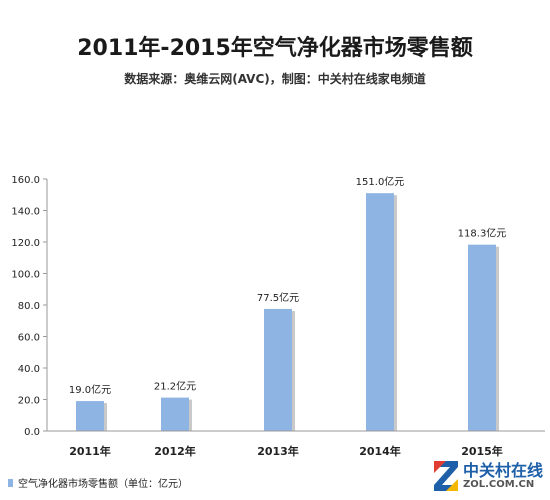 This screenshot has width=550, height=500. I want to click on y-tick-label: 40.0, so click(29, 369).